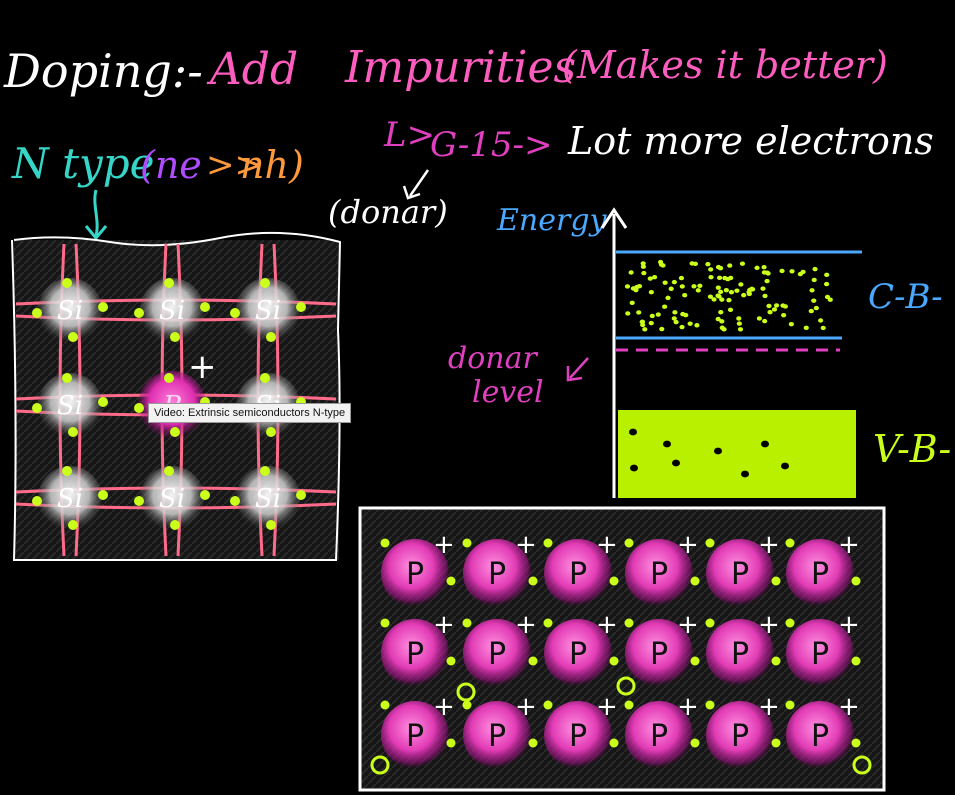 The width and height of the screenshot is (955, 795). I want to click on group-arrow: L>, so click(410, 135).